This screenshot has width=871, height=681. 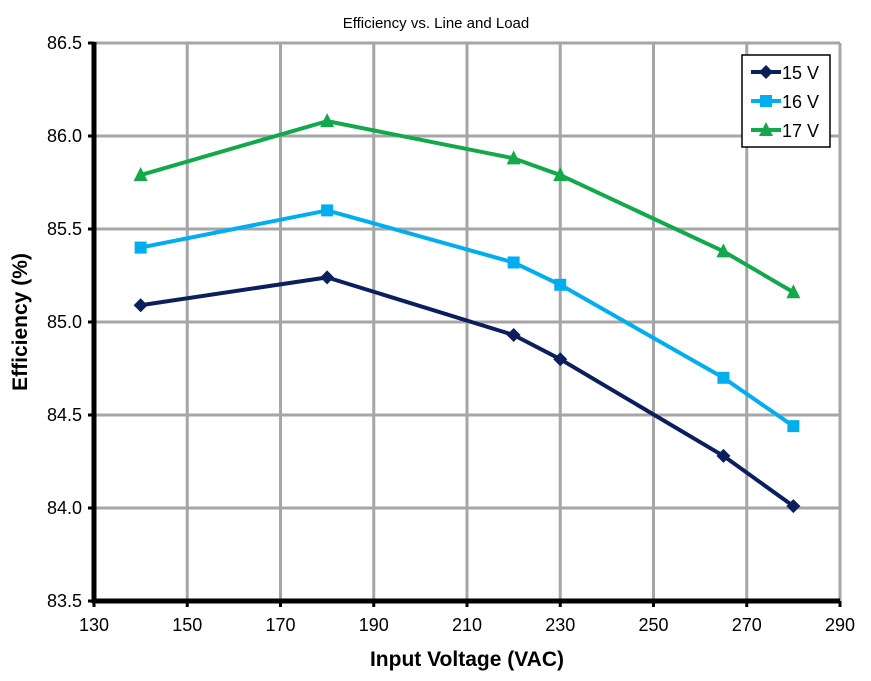 What do you see at coordinates (64, 136) in the screenshot?
I see `y-tick-label: 86.0` at bounding box center [64, 136].